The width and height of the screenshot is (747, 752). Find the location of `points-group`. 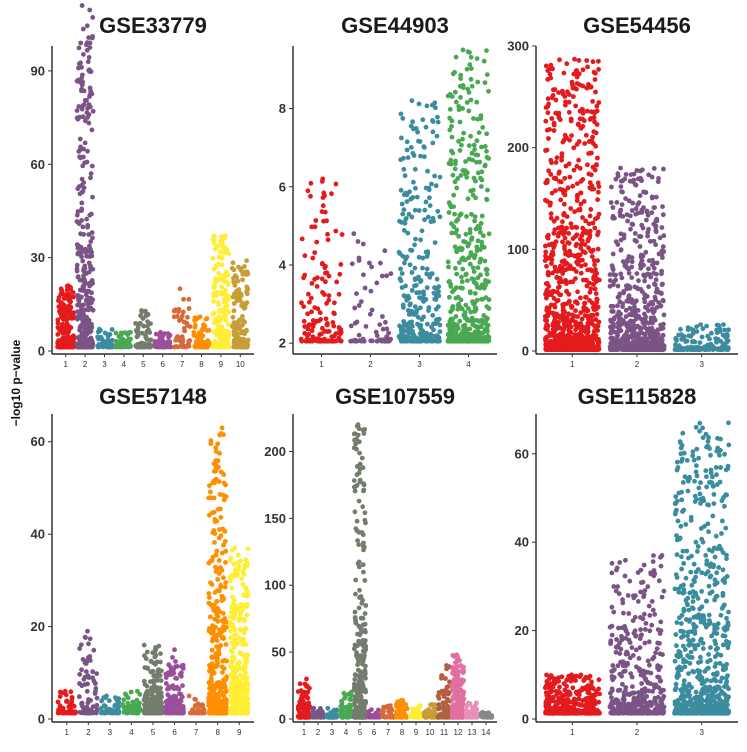

points-group is located at coordinates (152, 176).